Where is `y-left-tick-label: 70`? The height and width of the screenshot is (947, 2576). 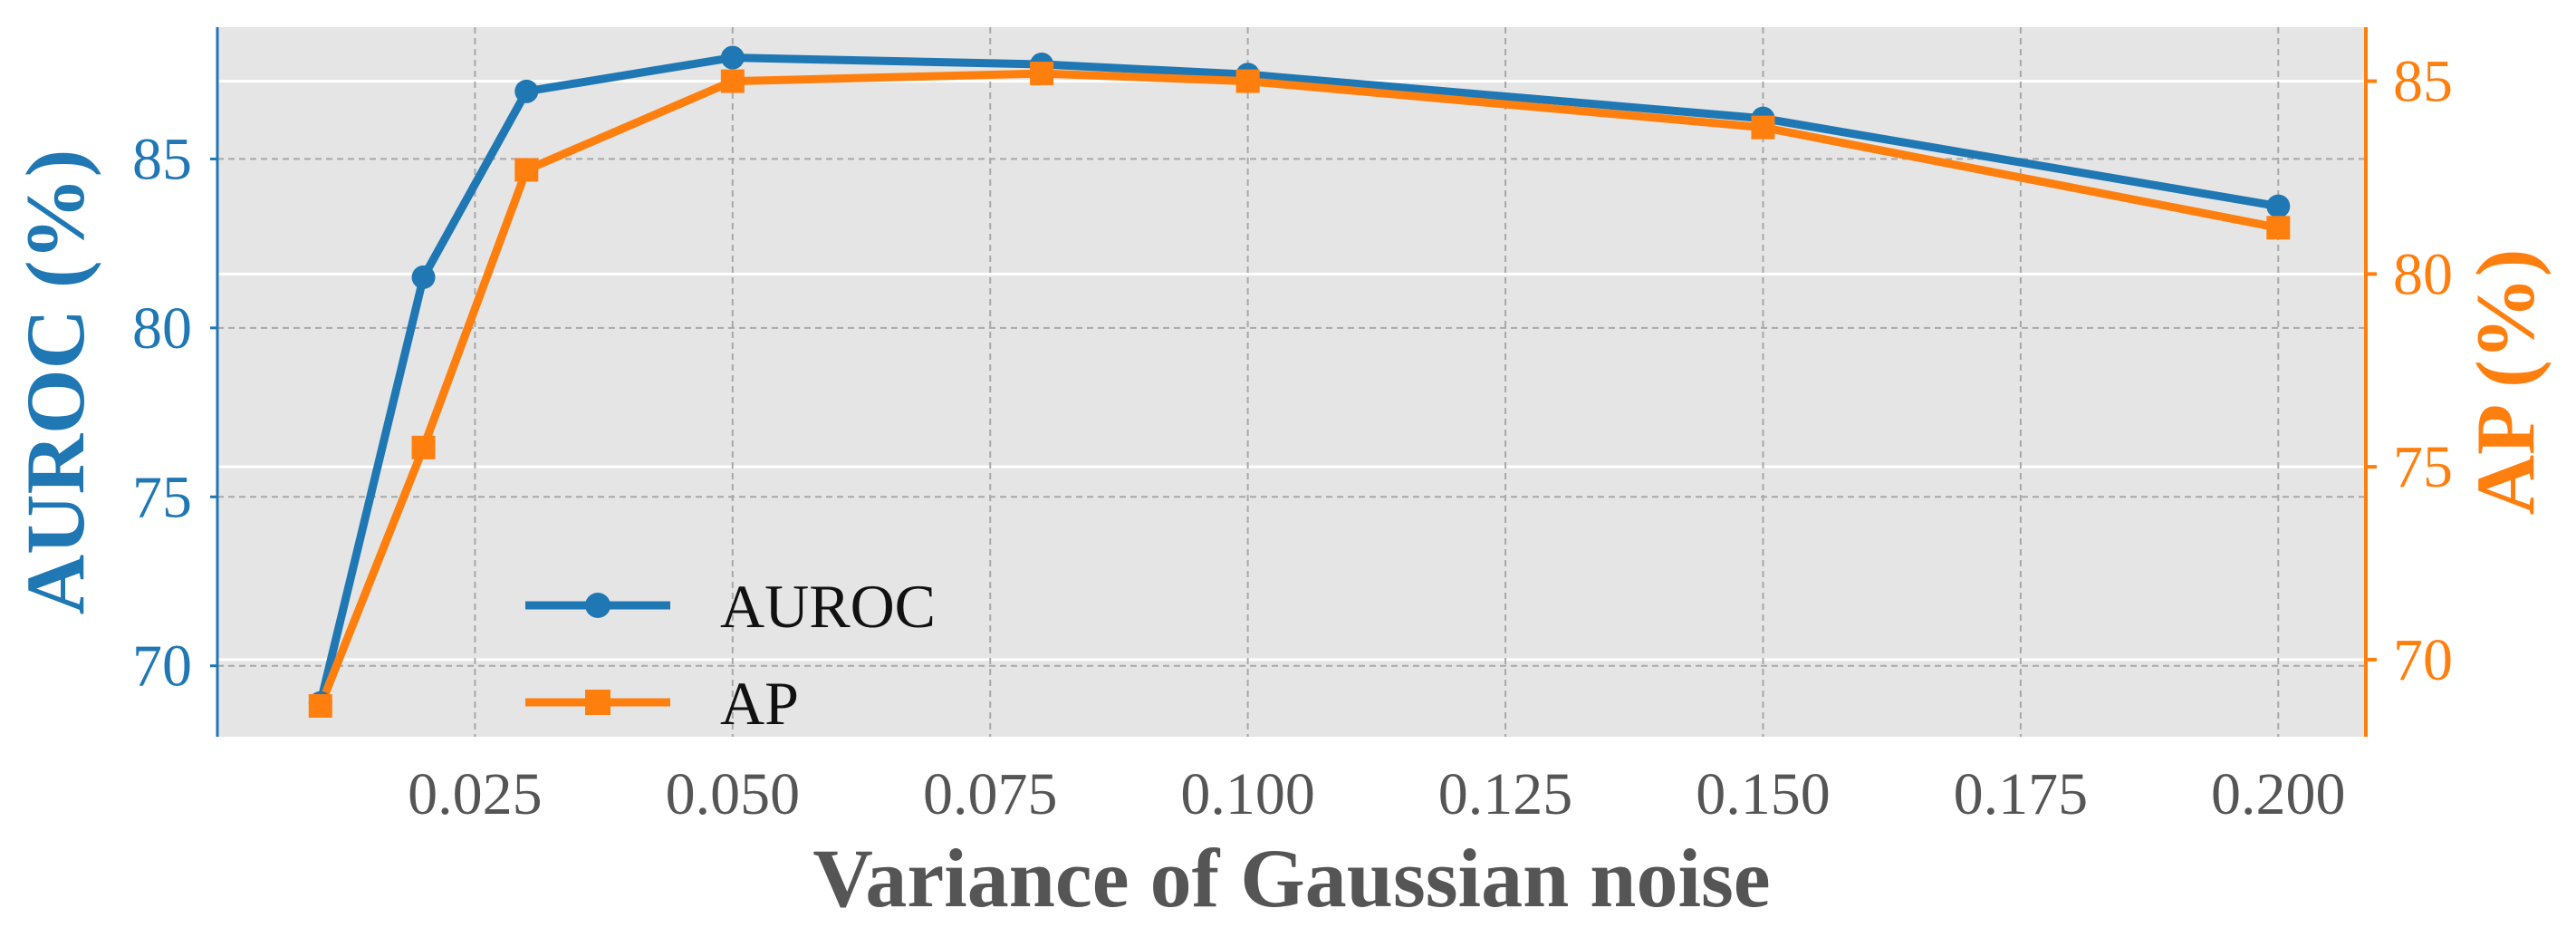
y-left-tick-label: 70 is located at coordinates (162, 666).